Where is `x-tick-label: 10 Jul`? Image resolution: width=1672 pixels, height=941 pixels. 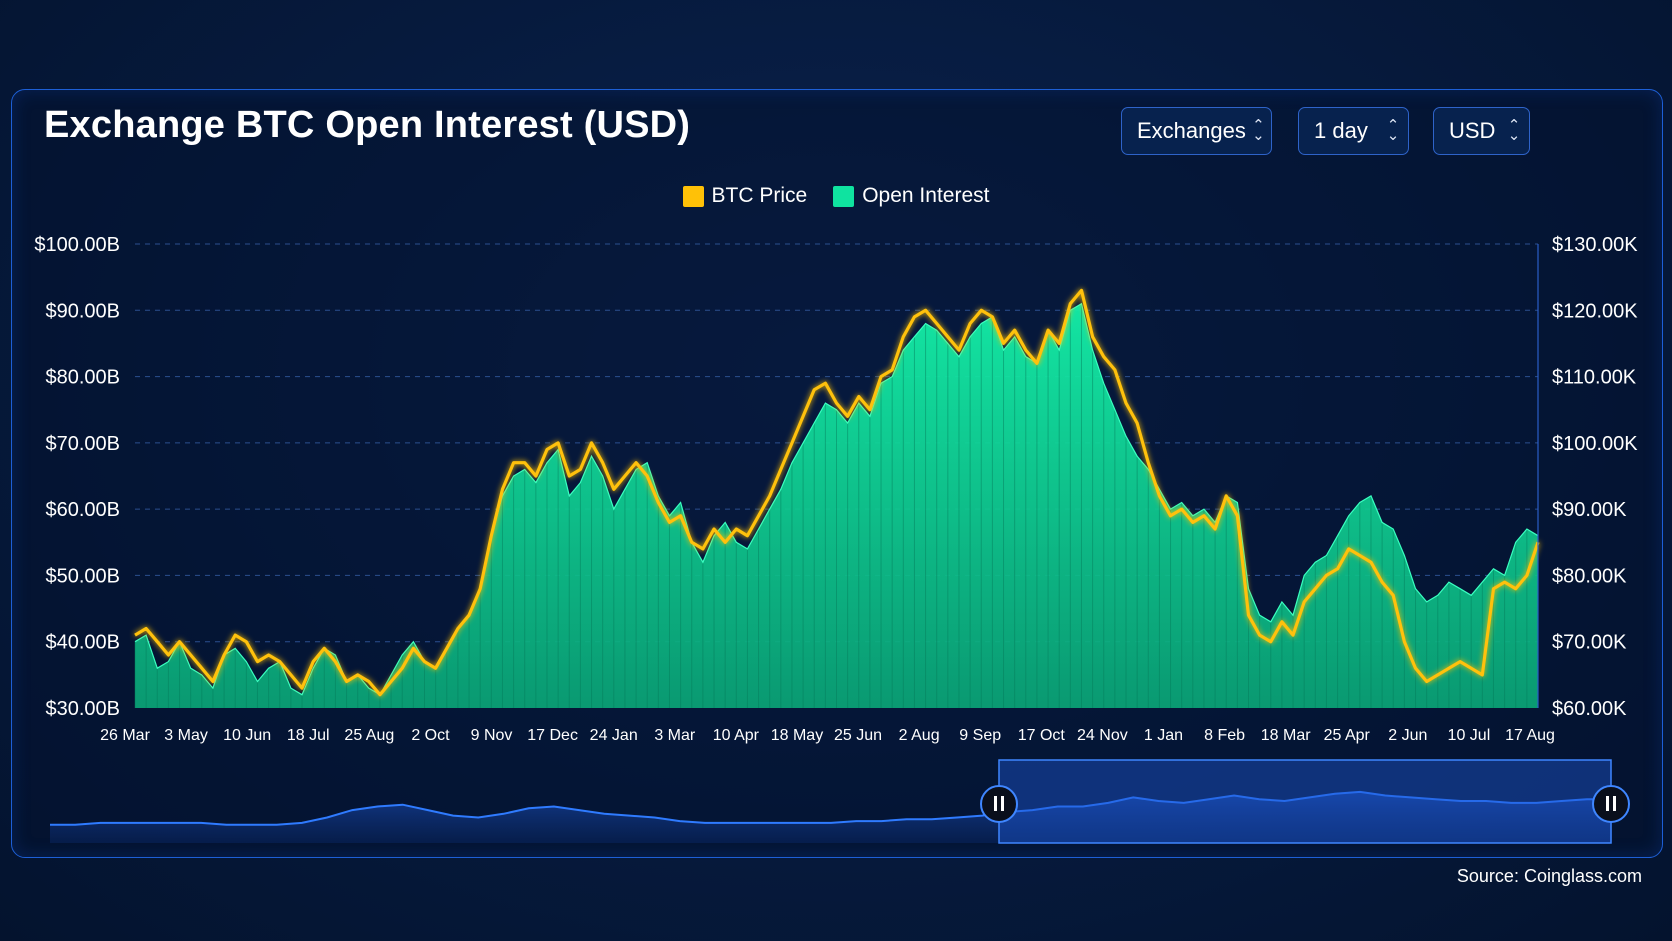 x-tick-label: 10 Jul is located at coordinates (1469, 735).